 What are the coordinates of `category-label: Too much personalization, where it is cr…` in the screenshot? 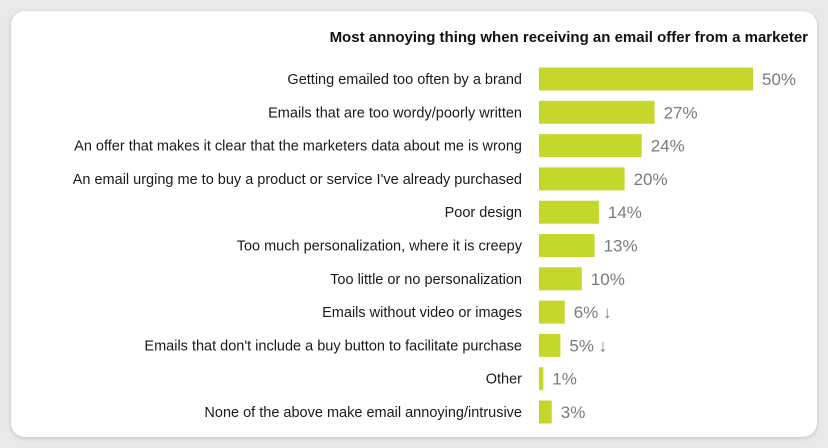 It's located at (380, 247).